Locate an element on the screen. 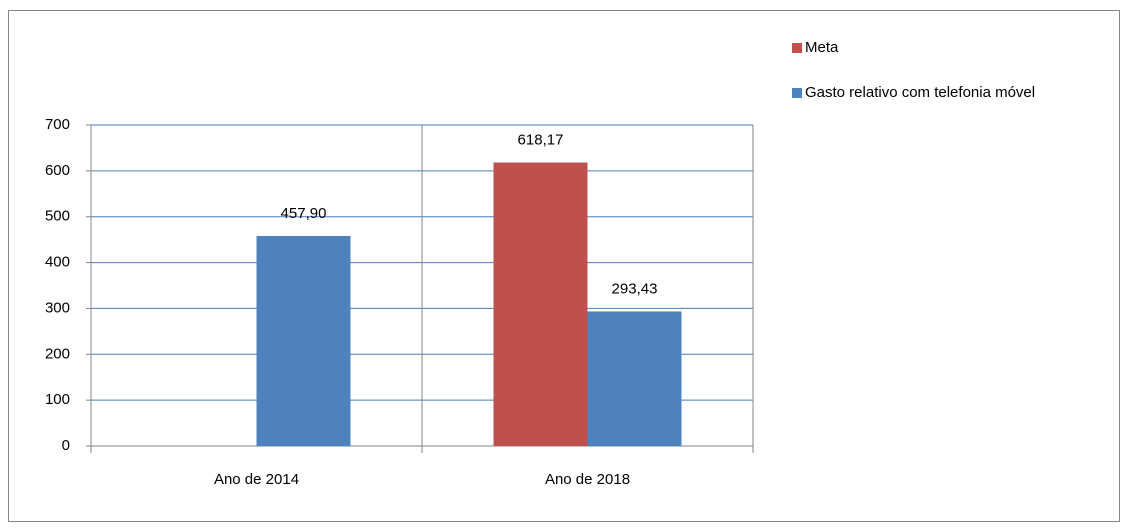 Image resolution: width=1129 pixels, height=531 pixels. y-tick-label: 500 is located at coordinates (57, 216).